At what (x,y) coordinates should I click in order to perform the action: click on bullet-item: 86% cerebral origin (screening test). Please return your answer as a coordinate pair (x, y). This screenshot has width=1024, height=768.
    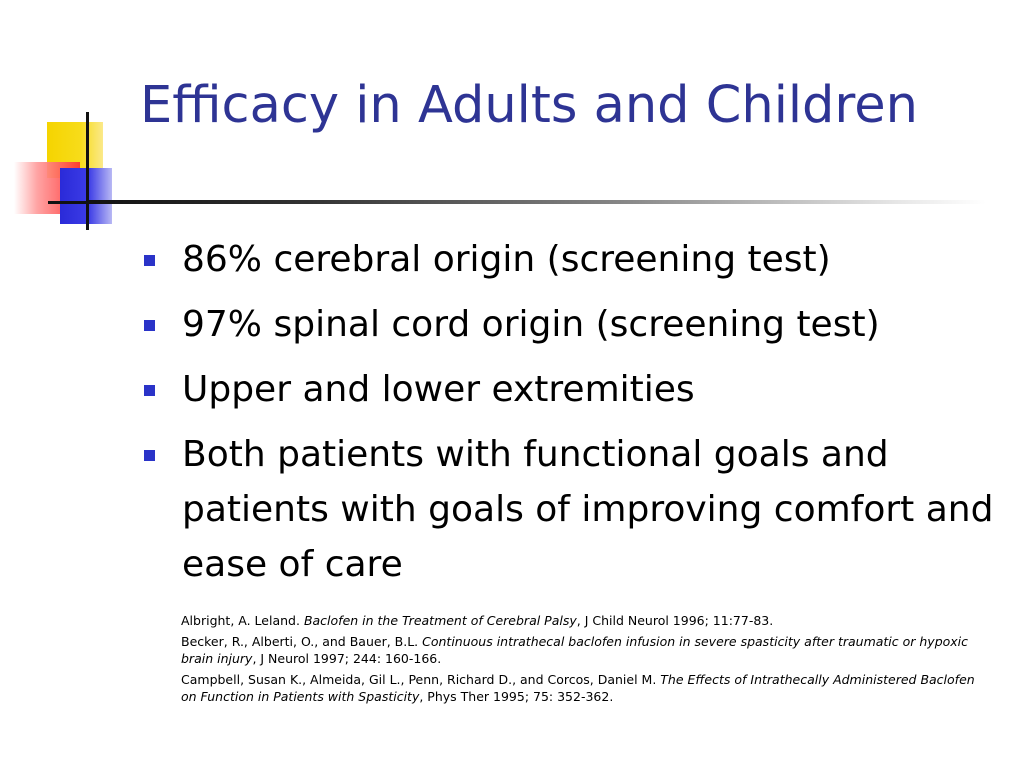
    Looking at the image, I should click on (574, 259).